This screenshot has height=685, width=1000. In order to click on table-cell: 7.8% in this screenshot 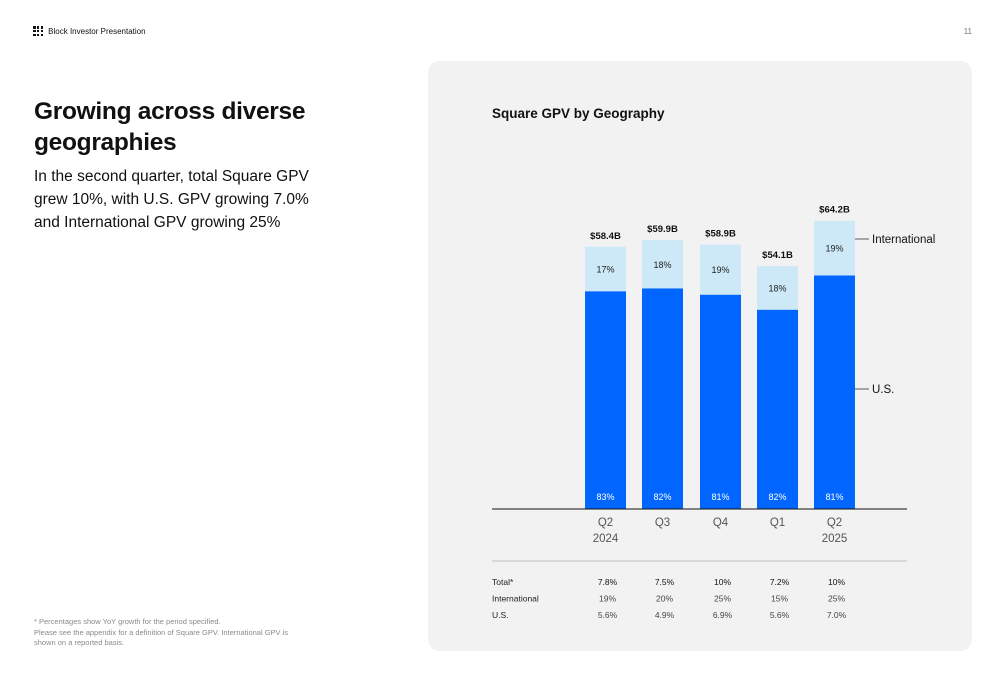, I will do `click(608, 582)`.